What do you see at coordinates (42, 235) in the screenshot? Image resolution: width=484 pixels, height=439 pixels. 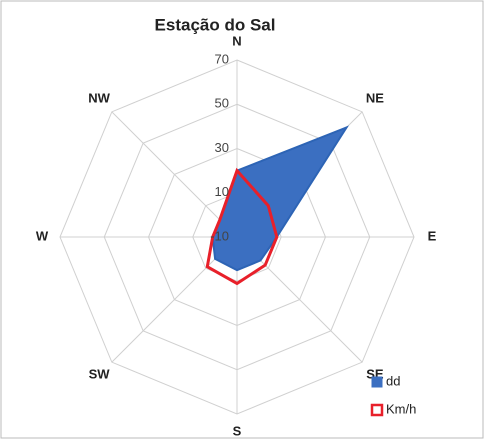 I see `category-label: W` at bounding box center [42, 235].